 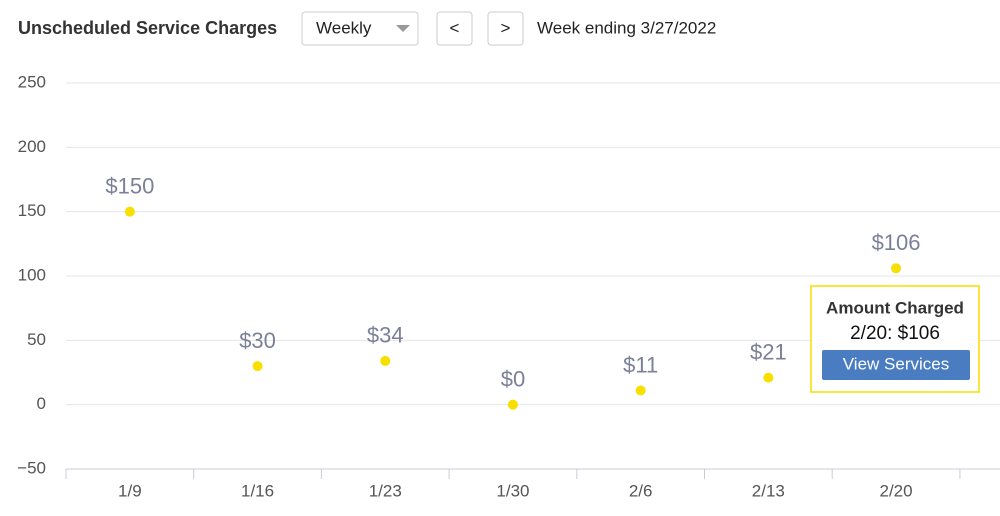 I want to click on data-label: $11, so click(x=640, y=364).